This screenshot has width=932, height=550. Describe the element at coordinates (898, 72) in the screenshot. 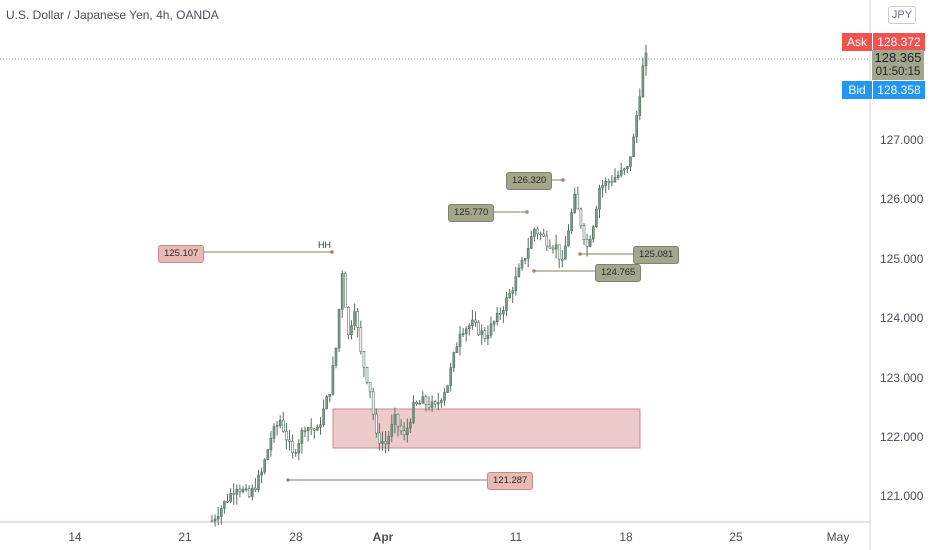

I see `bar-countdown: 01:50:15` at that location.